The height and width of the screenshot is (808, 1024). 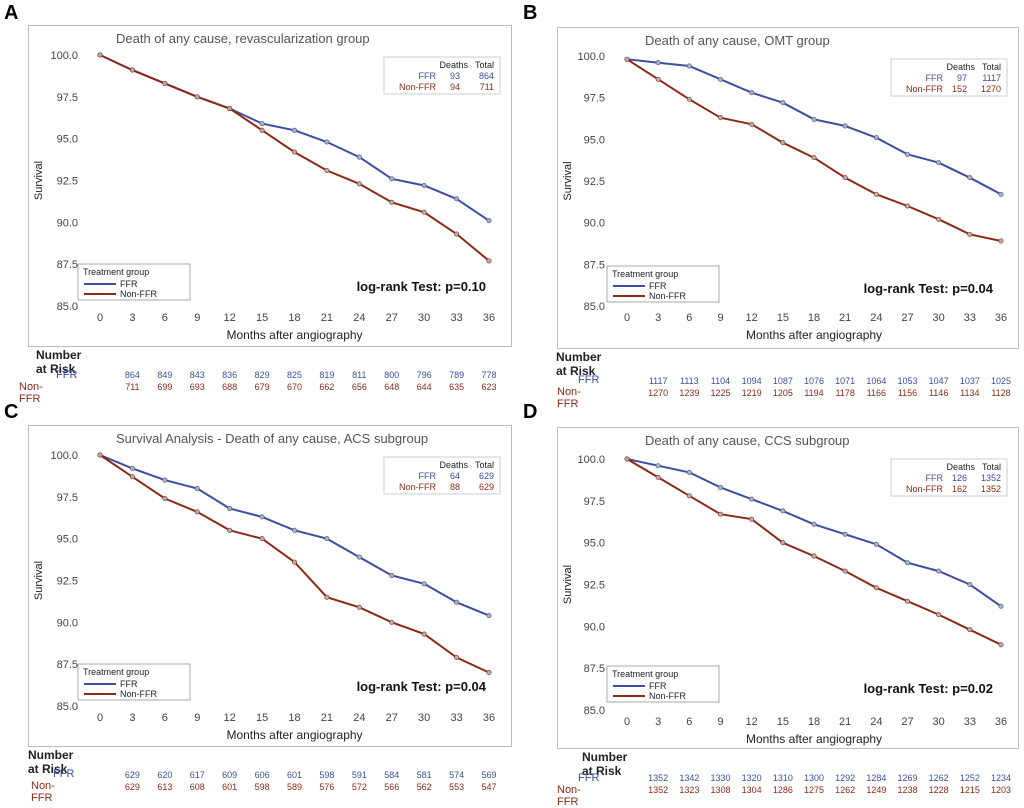 I want to click on risk-value: 1270, so click(x=658, y=393).